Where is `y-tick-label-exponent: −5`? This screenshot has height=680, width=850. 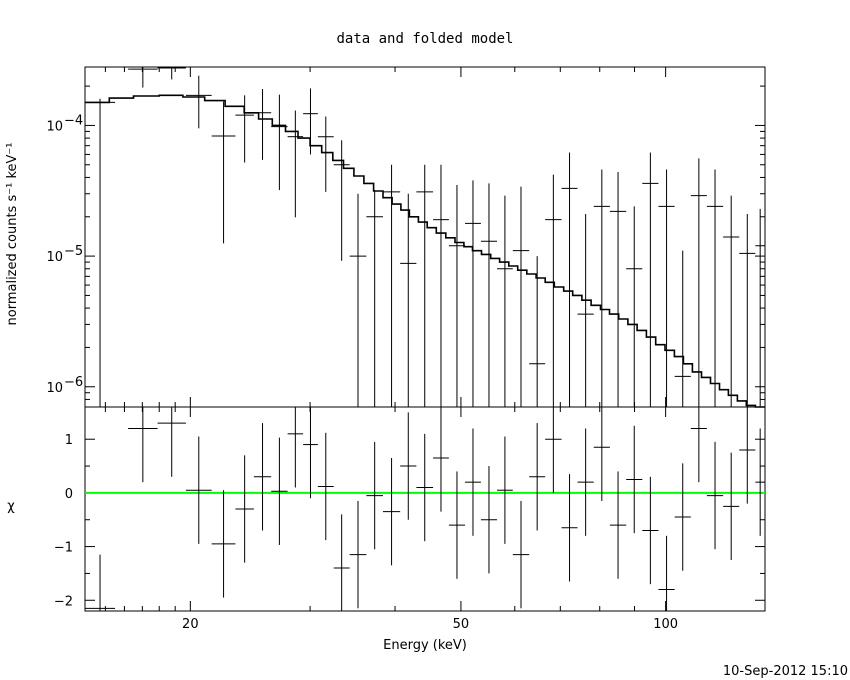 y-tick-label-exponent: −5 is located at coordinates (73, 251).